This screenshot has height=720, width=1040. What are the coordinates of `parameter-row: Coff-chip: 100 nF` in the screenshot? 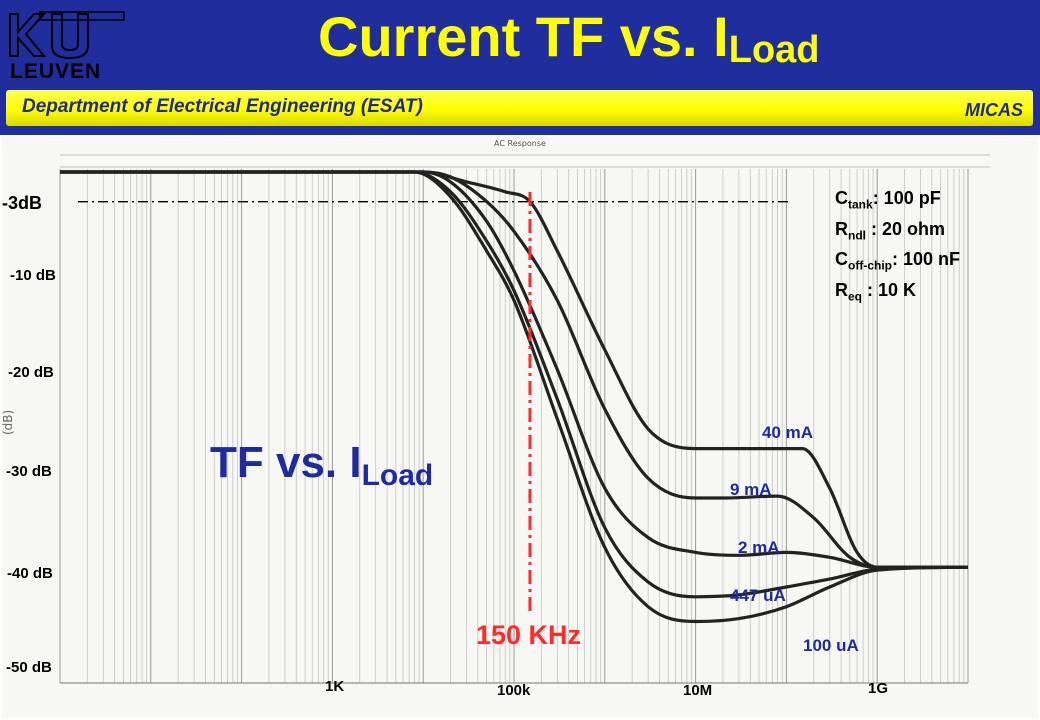 It's located at (897, 262).